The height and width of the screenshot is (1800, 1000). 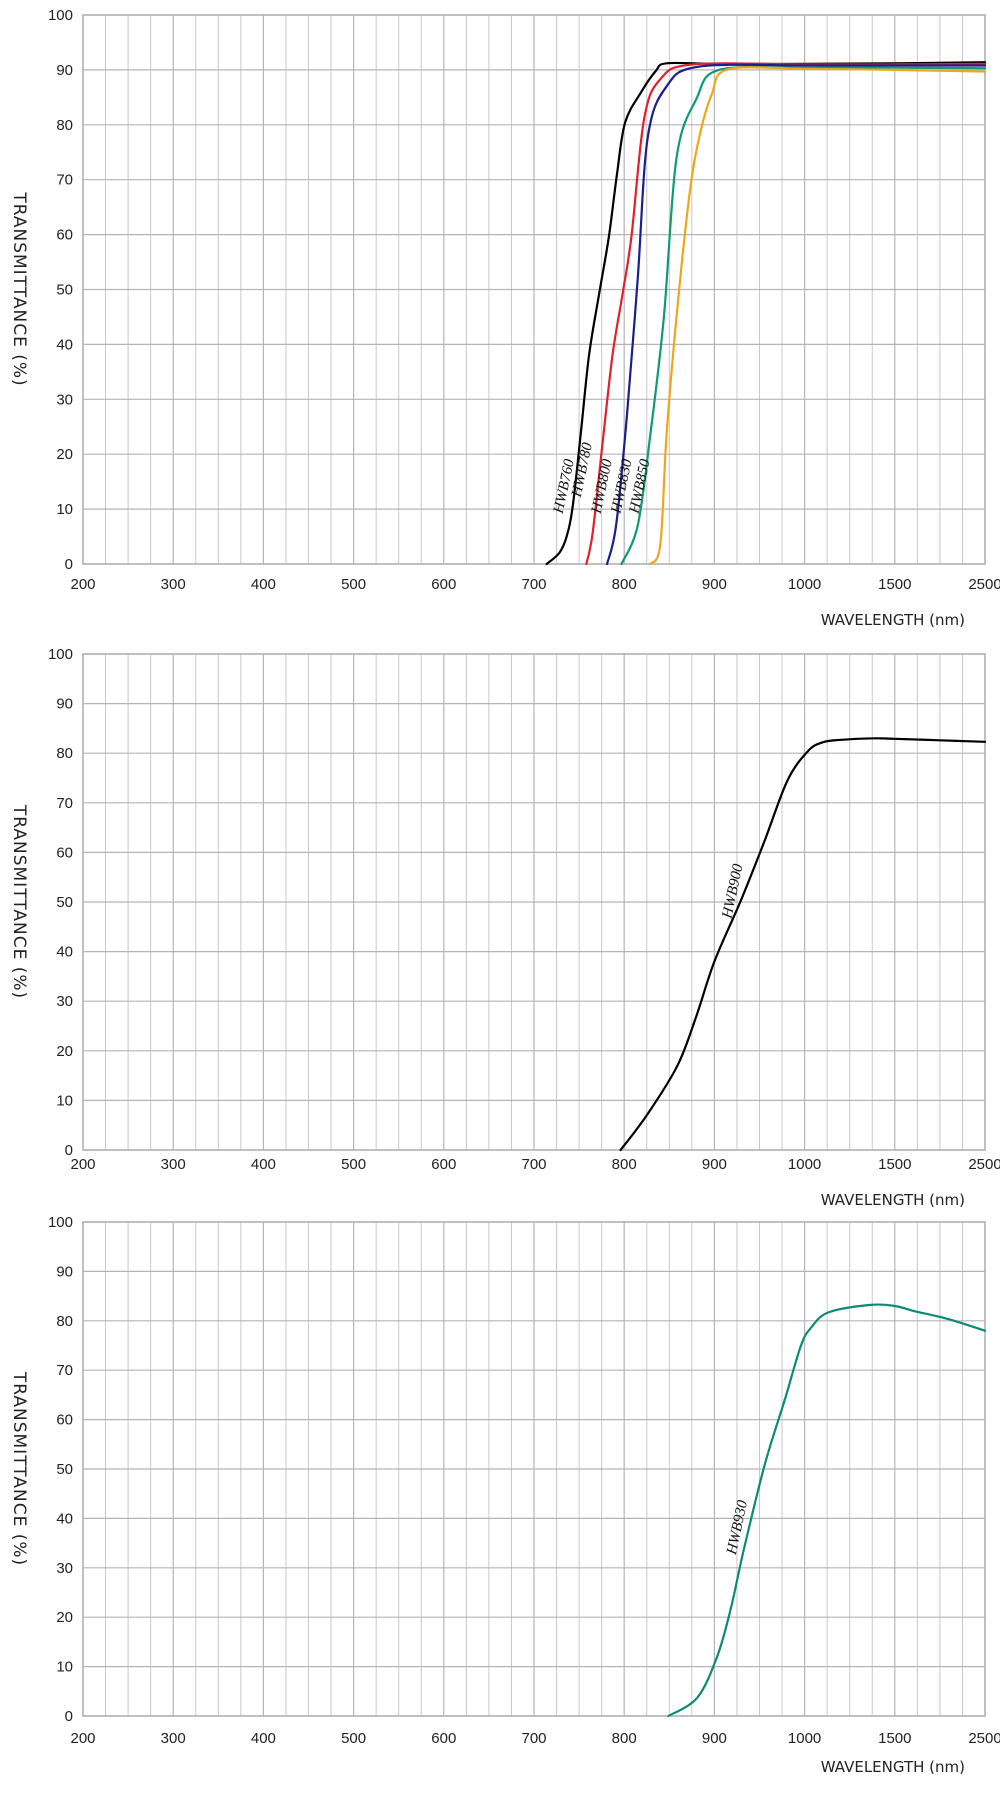 I want to click on series-line-hwb850, so click(x=818, y=316).